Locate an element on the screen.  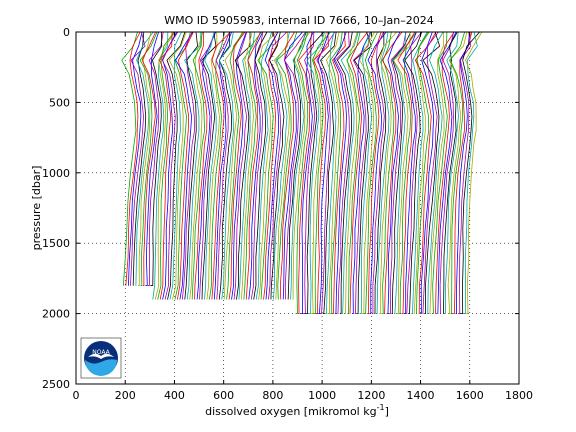
x-axis-label-prefix: dissolved oxygen [mikromol kg is located at coordinates (290, 411).